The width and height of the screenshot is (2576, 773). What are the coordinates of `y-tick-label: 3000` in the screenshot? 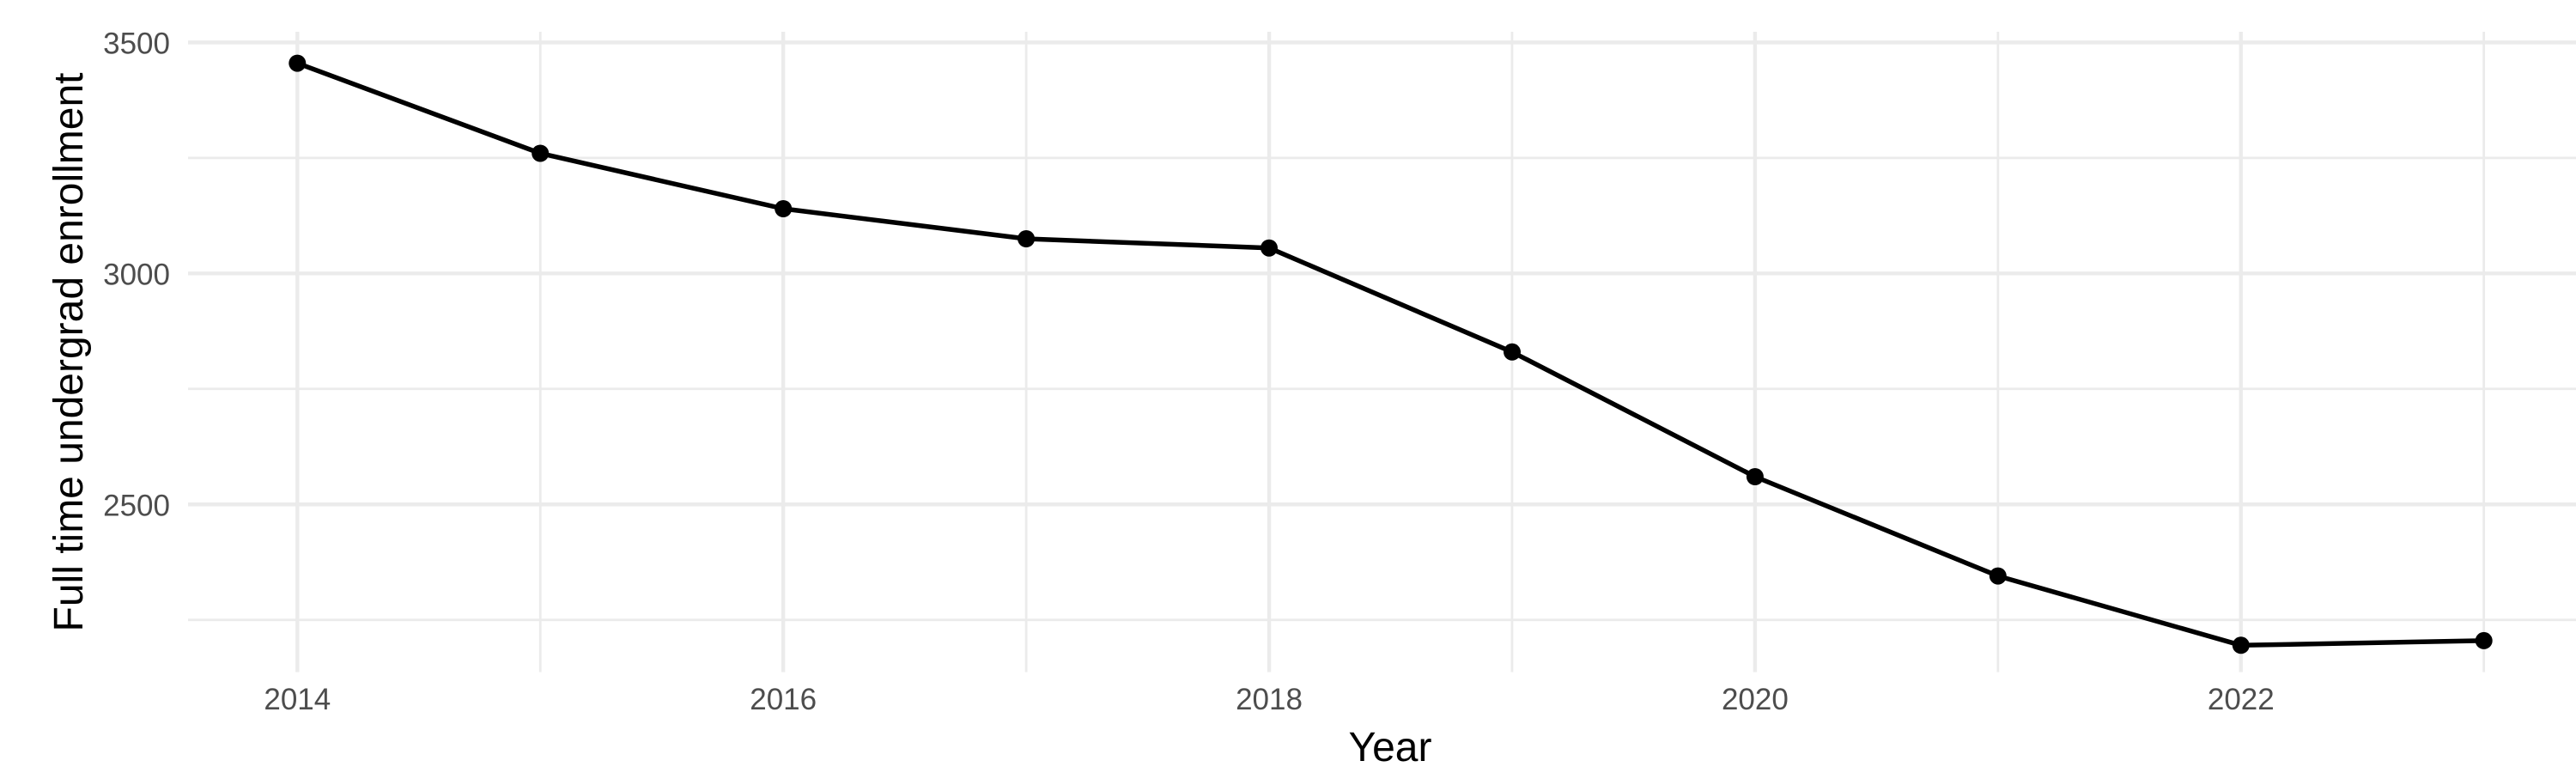 It's located at (137, 274).